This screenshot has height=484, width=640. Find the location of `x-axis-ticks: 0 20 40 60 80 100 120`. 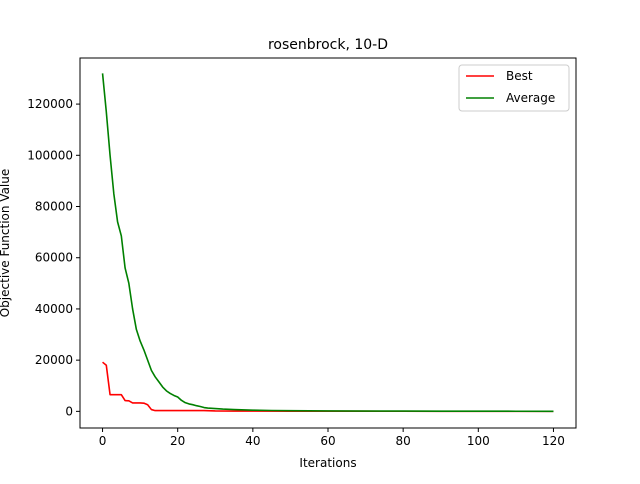

x-axis-ticks: 0 20 40 60 80 100 120 is located at coordinates (332, 438).